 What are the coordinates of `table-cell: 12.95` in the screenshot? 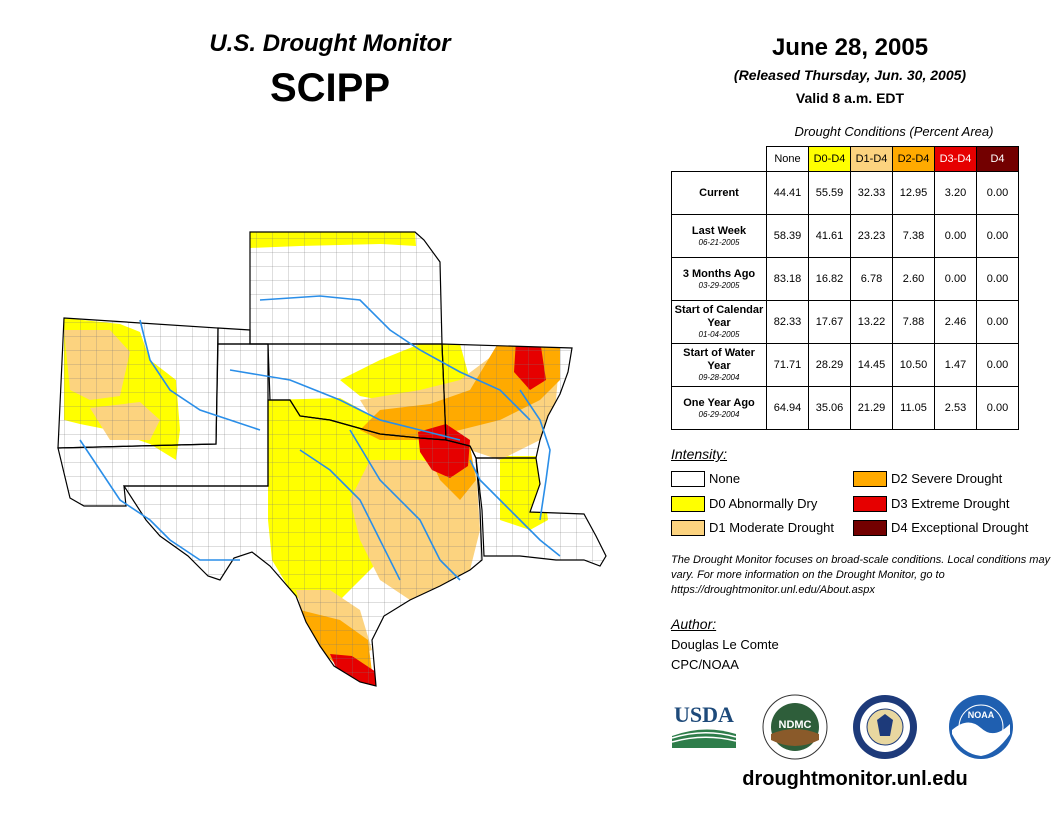 It's located at (913, 193).